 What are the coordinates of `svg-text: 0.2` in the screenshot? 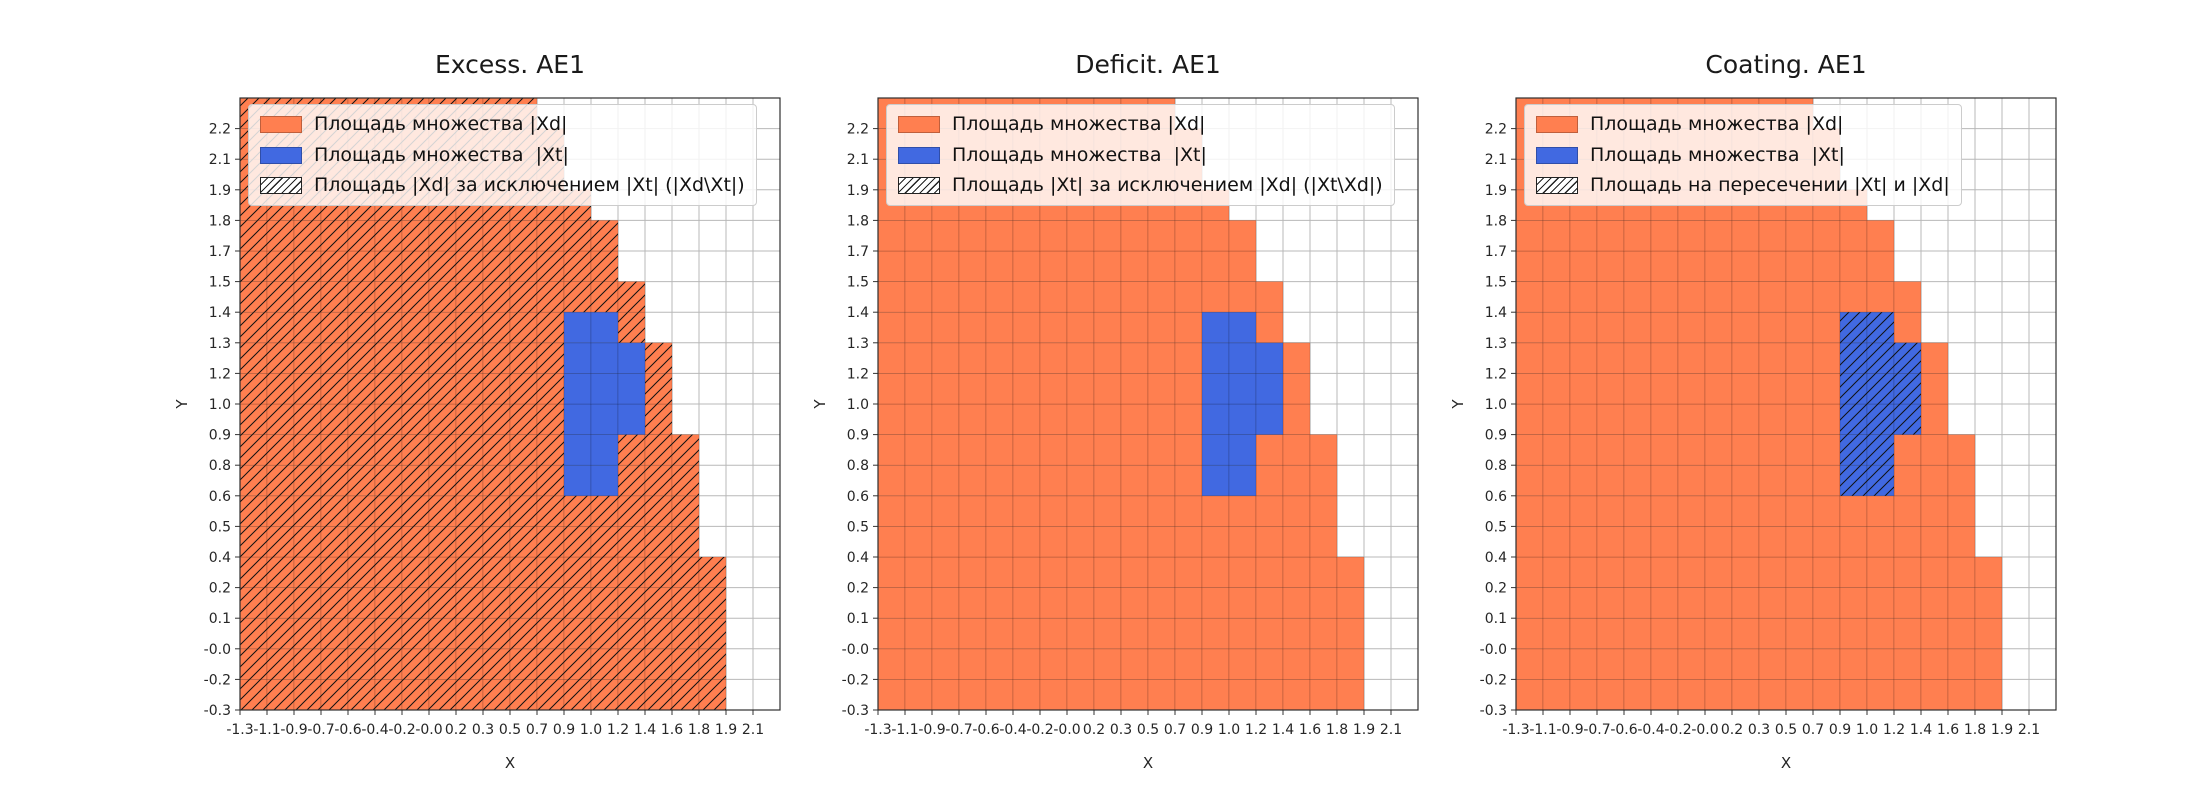 It's located at (1496, 589).